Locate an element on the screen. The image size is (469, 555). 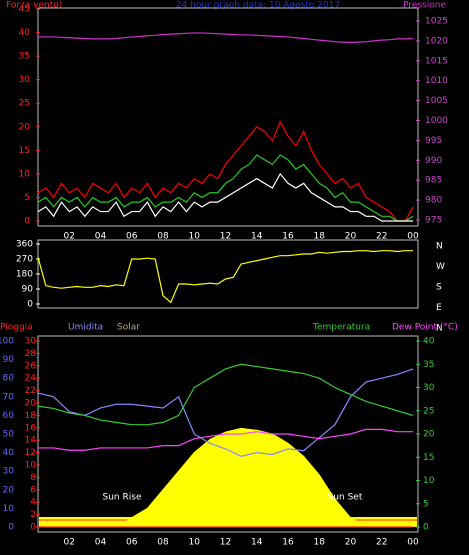
legend-label: Pioggia is located at coordinates (16, 328).